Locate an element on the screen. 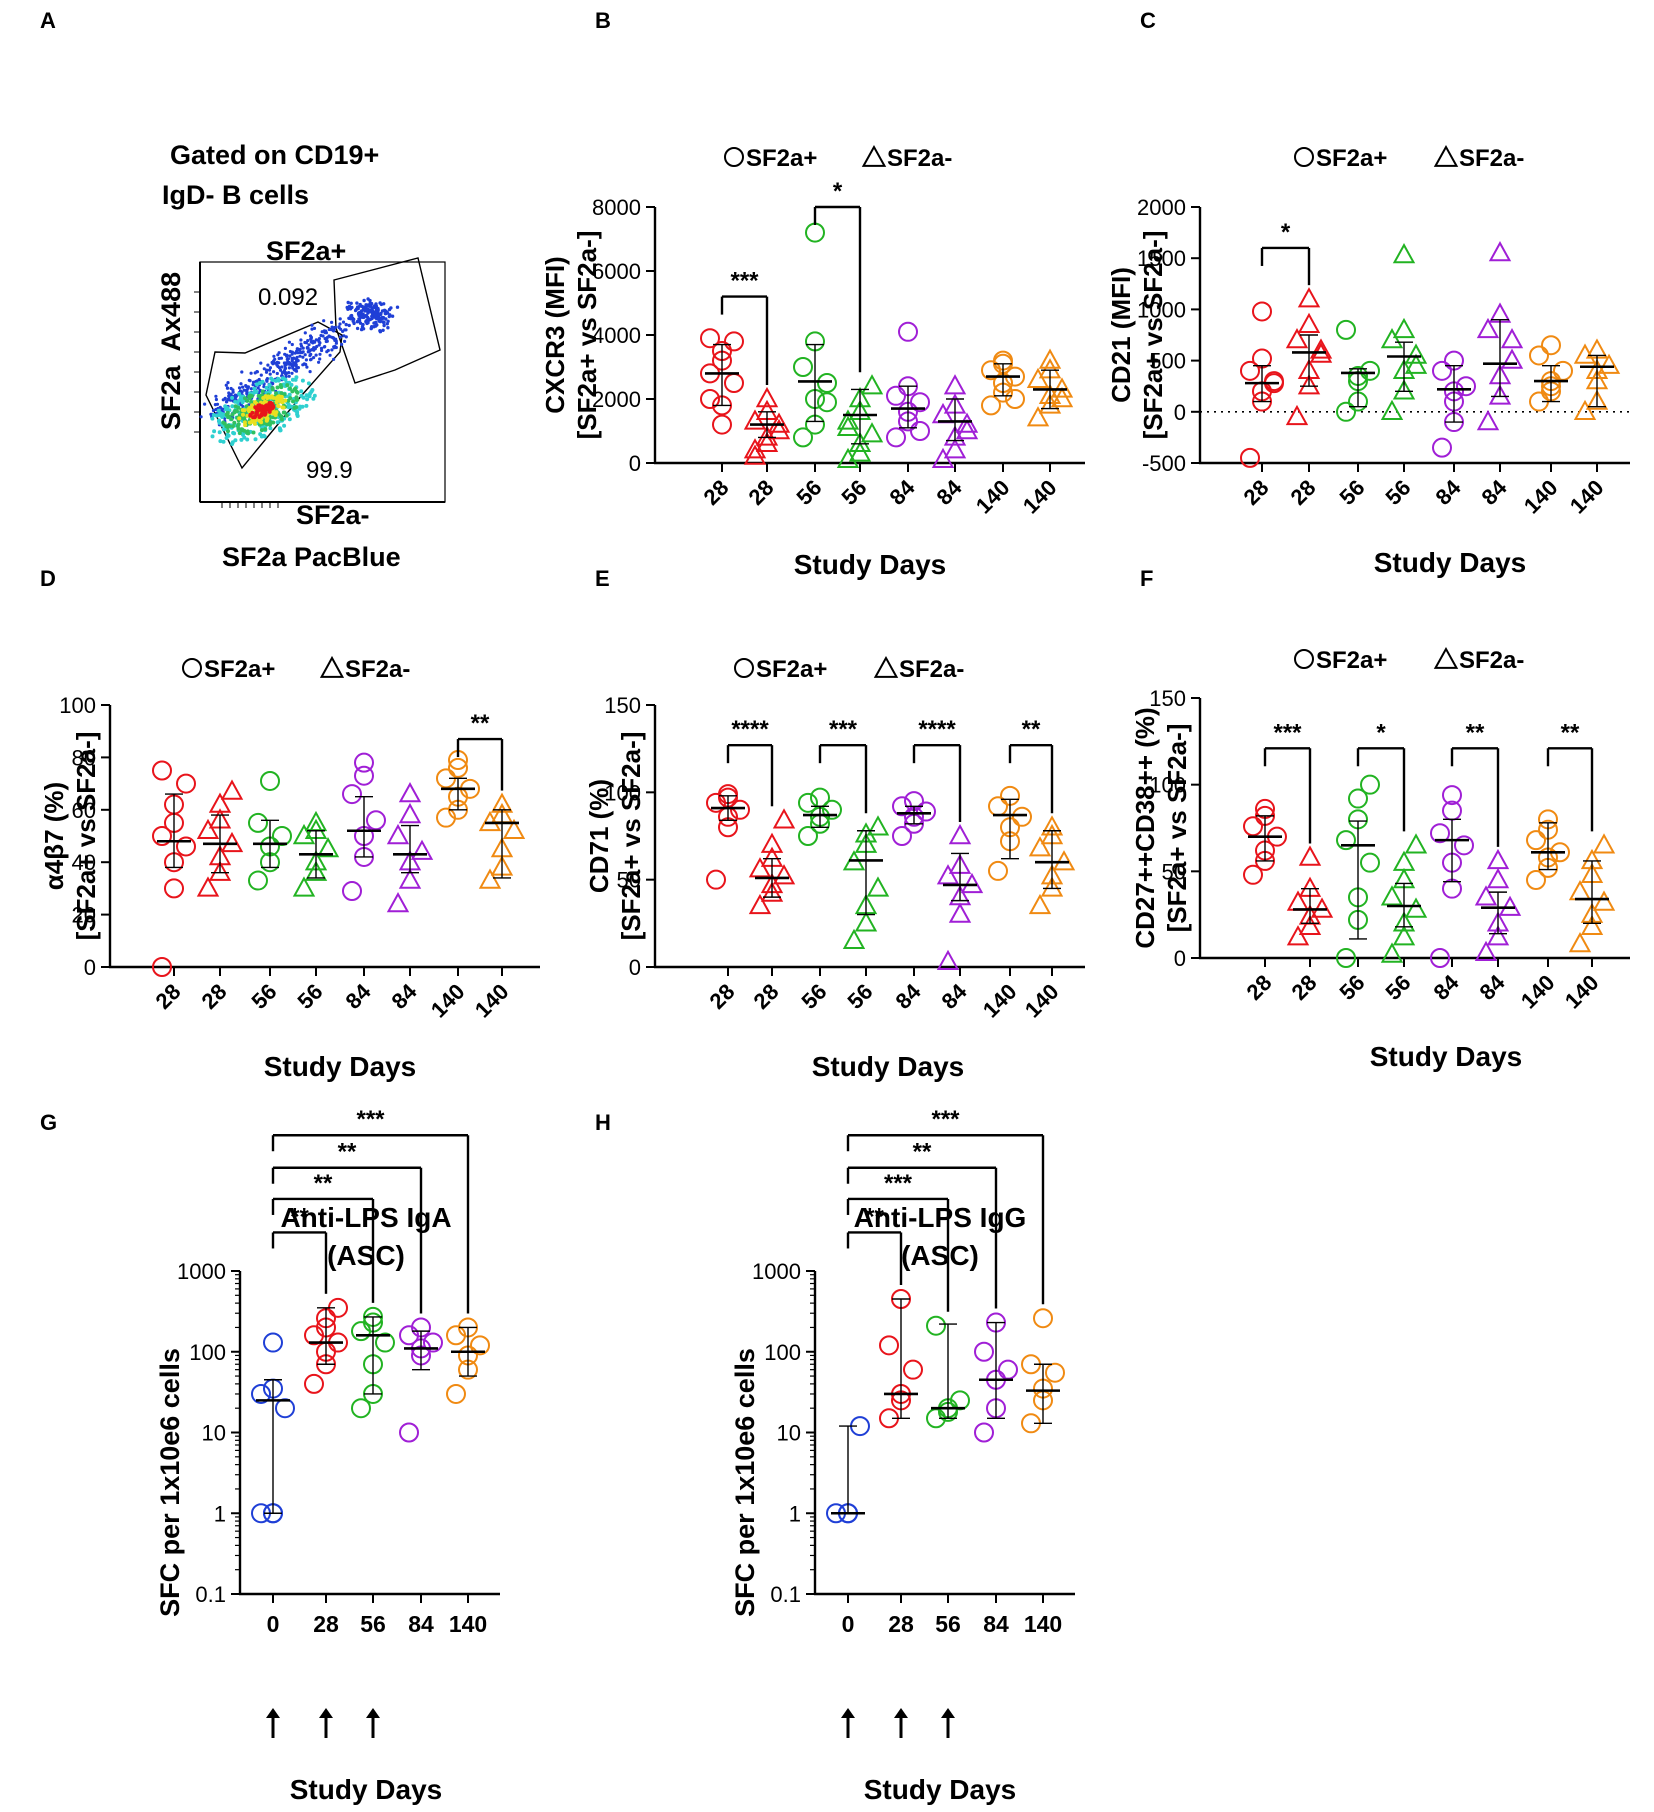 This screenshot has height=1812, width=1654. significance-label: * is located at coordinates (838, 191).